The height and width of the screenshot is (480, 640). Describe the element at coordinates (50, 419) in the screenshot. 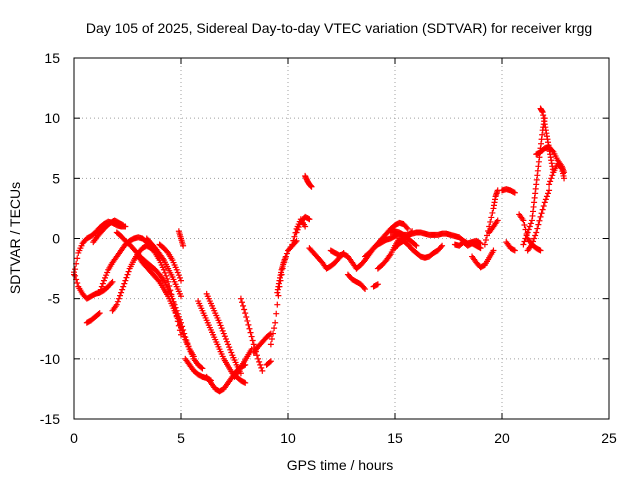

I see `y-tick-label: -15` at that location.